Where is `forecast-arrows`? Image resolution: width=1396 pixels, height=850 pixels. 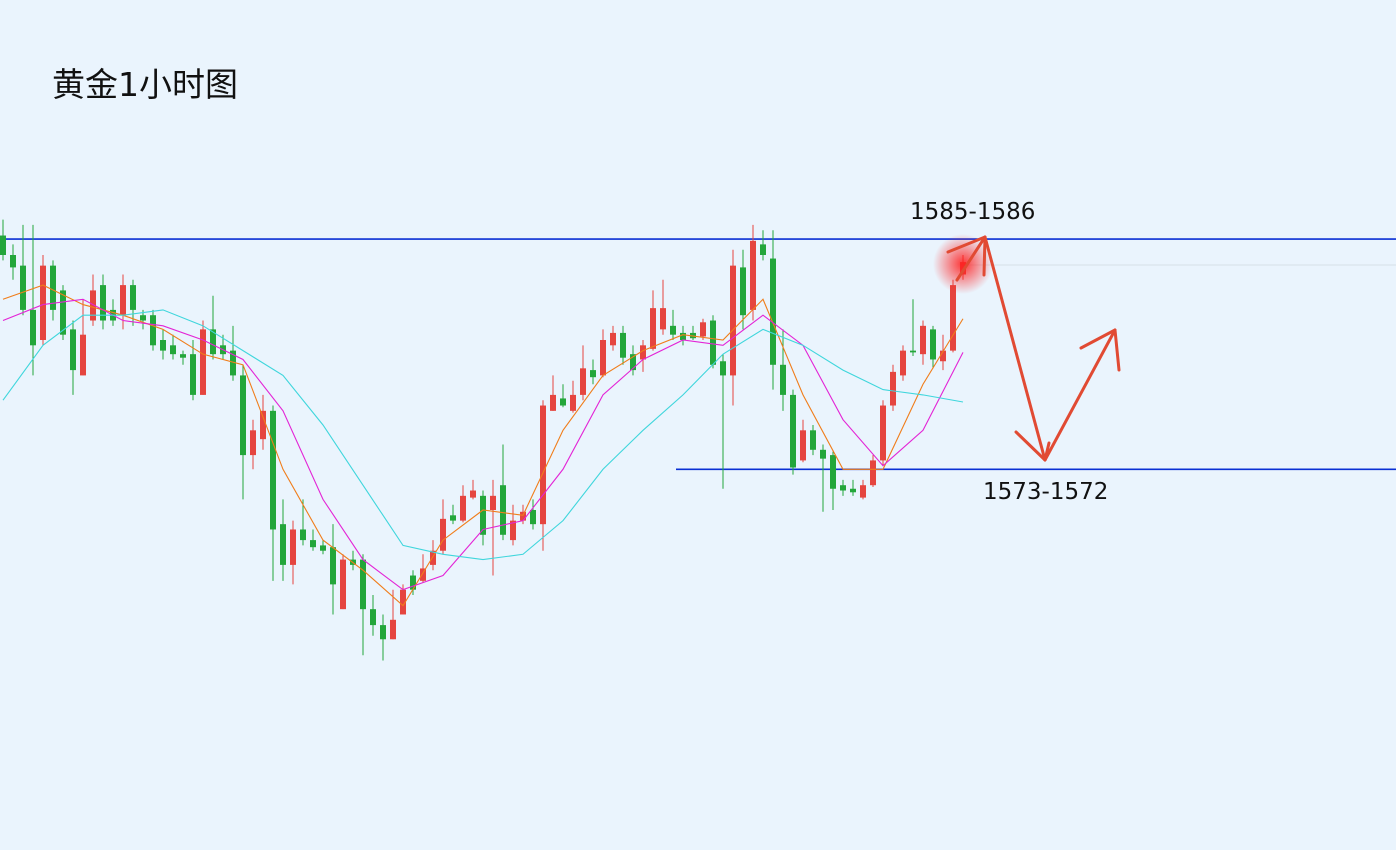 forecast-arrows is located at coordinates (1033, 348).